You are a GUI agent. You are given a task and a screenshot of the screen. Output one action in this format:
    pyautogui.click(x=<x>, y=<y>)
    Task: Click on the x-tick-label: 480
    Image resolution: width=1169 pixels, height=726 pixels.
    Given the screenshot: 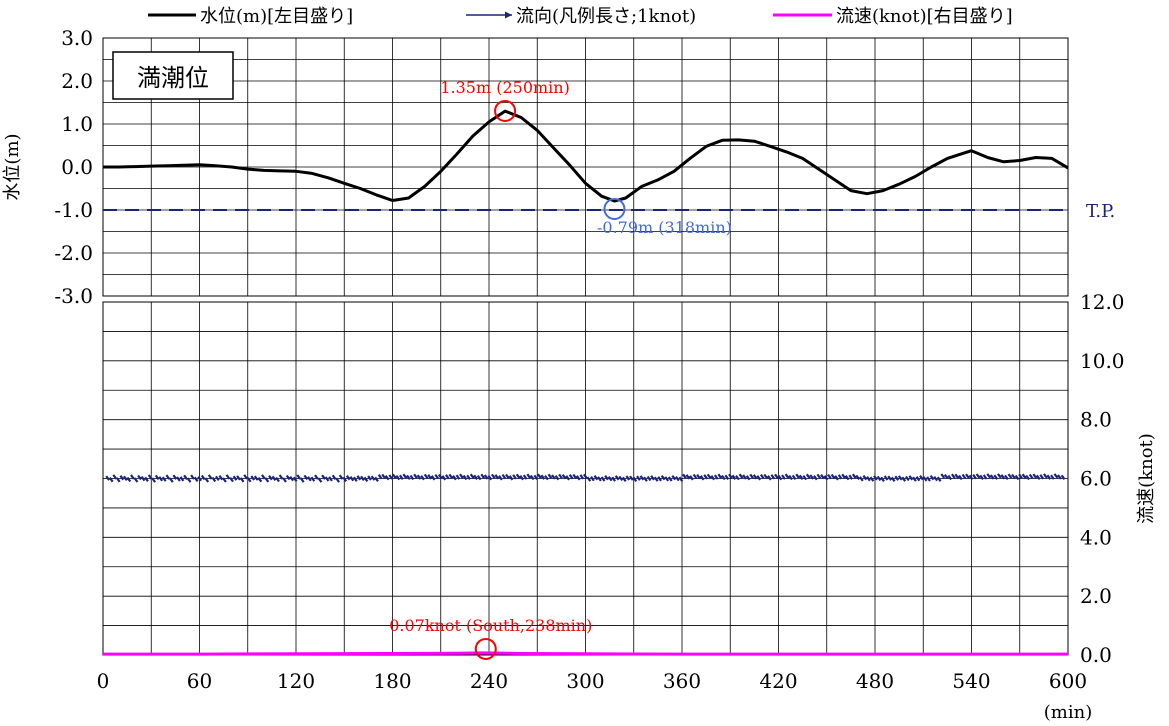 What is the action you would take?
    pyautogui.click(x=875, y=681)
    